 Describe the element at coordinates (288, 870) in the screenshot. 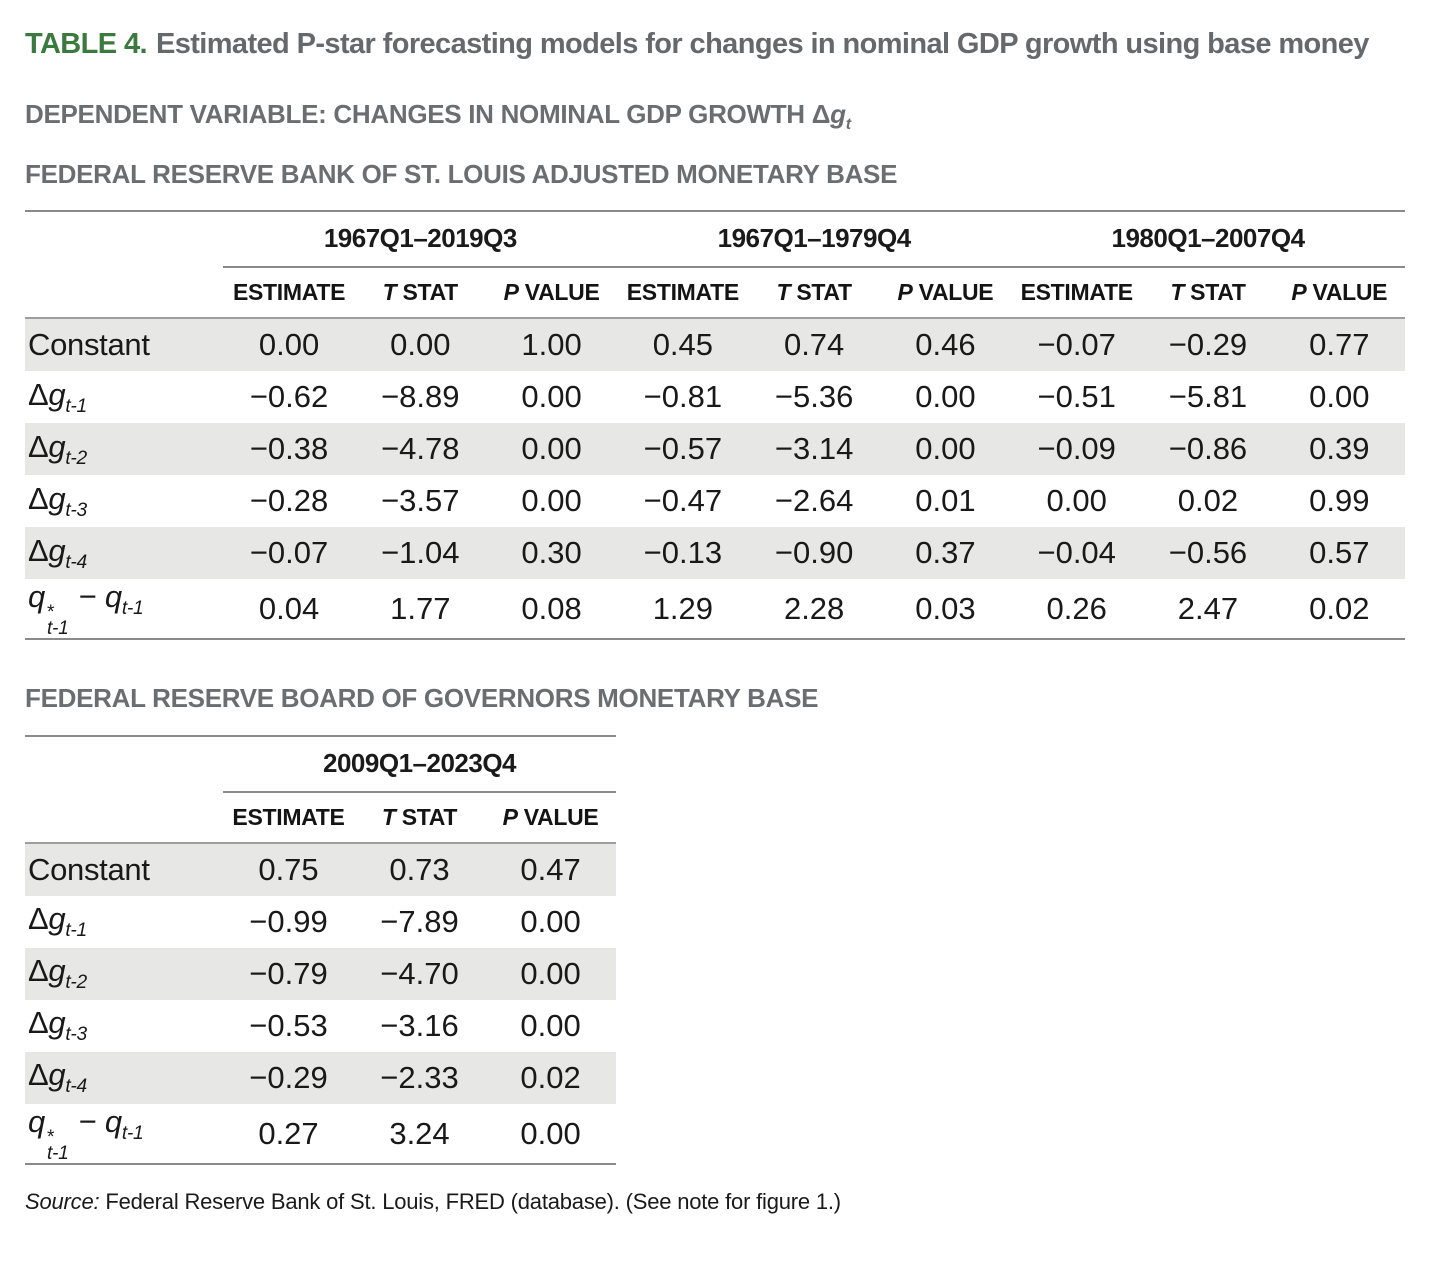

I see `cell-value: 0.75` at that location.